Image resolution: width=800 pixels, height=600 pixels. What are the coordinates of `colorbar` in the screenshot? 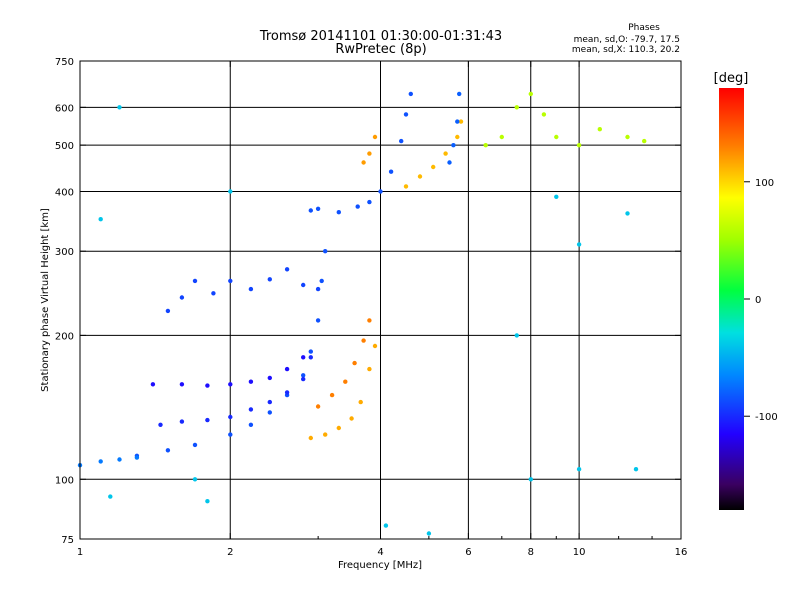 It's located at (731, 299).